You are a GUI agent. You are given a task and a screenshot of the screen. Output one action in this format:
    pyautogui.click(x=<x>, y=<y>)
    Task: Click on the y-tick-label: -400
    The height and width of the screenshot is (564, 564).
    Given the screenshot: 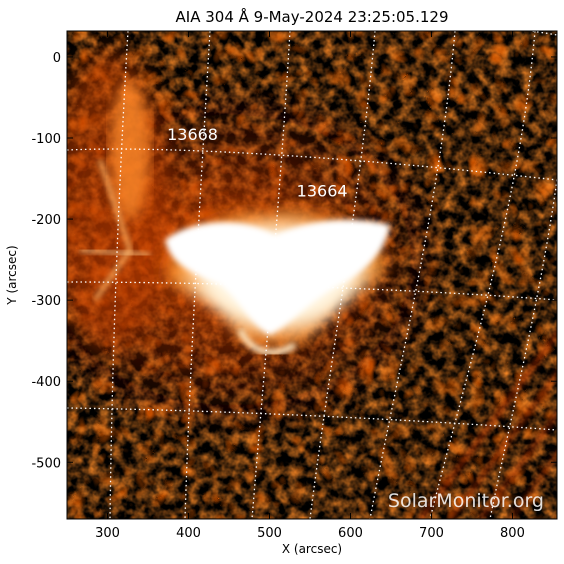 What is the action you would take?
    pyautogui.click(x=46, y=382)
    